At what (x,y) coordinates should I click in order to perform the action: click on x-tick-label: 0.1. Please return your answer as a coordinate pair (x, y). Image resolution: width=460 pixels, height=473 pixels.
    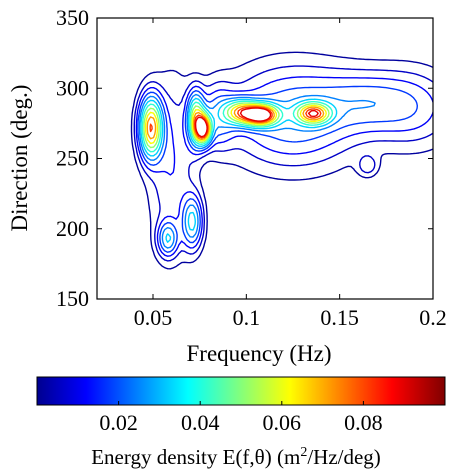
    Looking at the image, I should click on (247, 317).